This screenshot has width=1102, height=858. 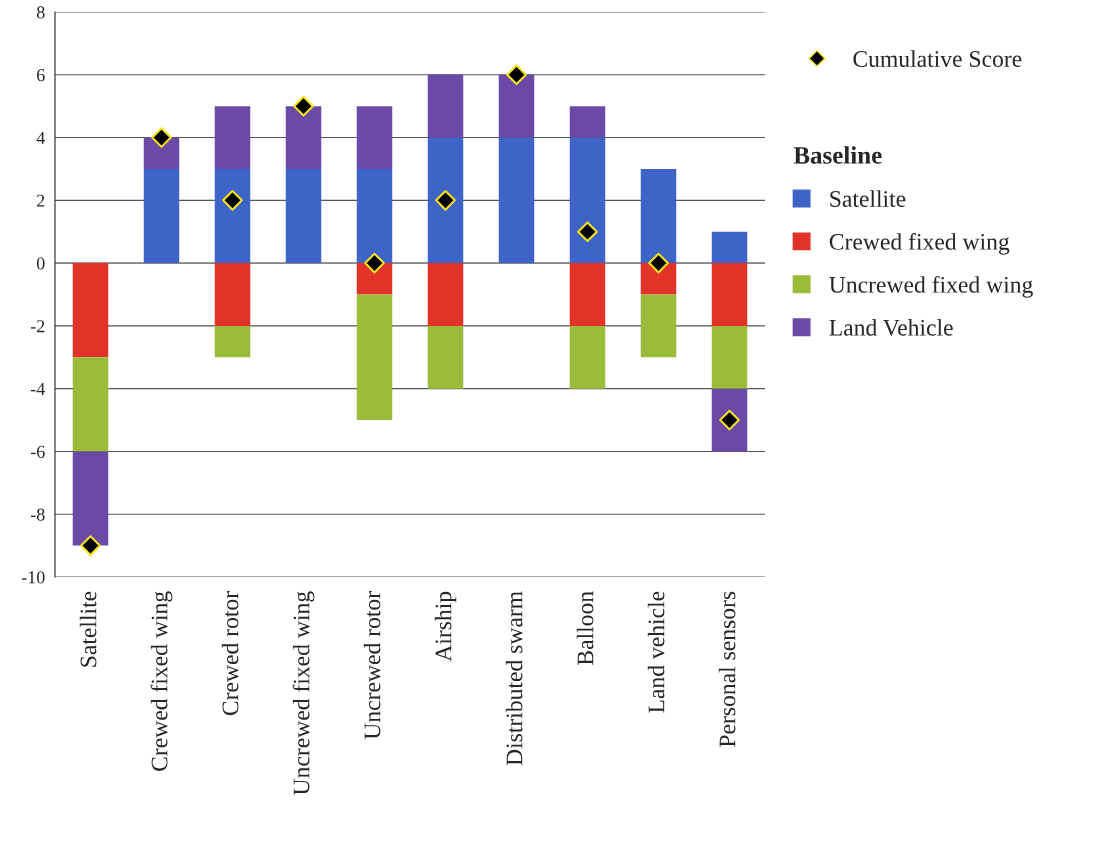 I want to click on x-tick-label: Distributed swarm, so click(x=514, y=678).